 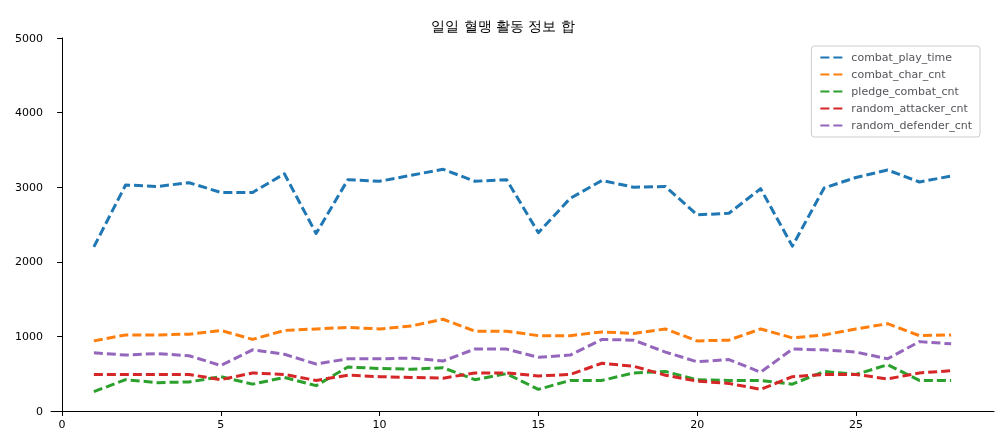 What do you see at coordinates (29, 38) in the screenshot?
I see `y-tick-label: 5000` at bounding box center [29, 38].